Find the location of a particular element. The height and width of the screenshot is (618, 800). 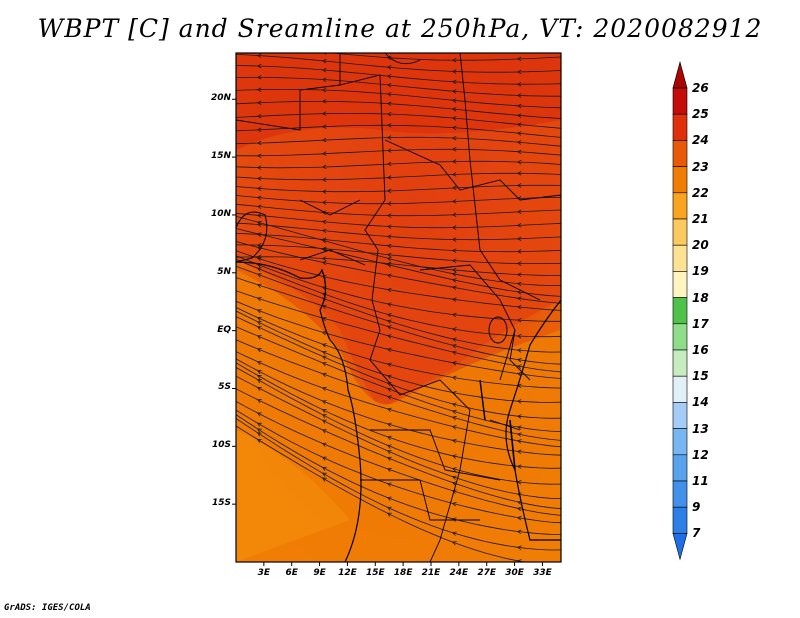

lon-label: 24E is located at coordinates (459, 573).